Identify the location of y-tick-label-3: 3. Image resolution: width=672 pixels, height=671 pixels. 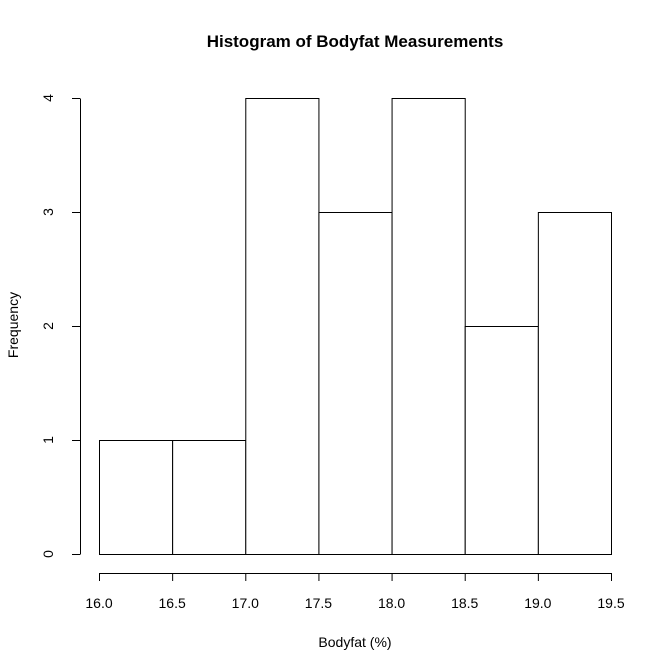
(48, 212).